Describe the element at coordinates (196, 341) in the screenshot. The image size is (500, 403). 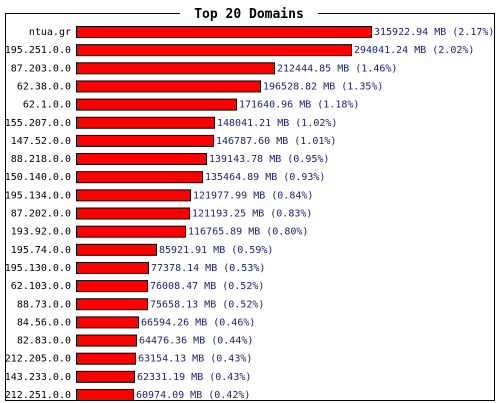
I see `value-label: 64476.36 MB (0.44%)` at that location.